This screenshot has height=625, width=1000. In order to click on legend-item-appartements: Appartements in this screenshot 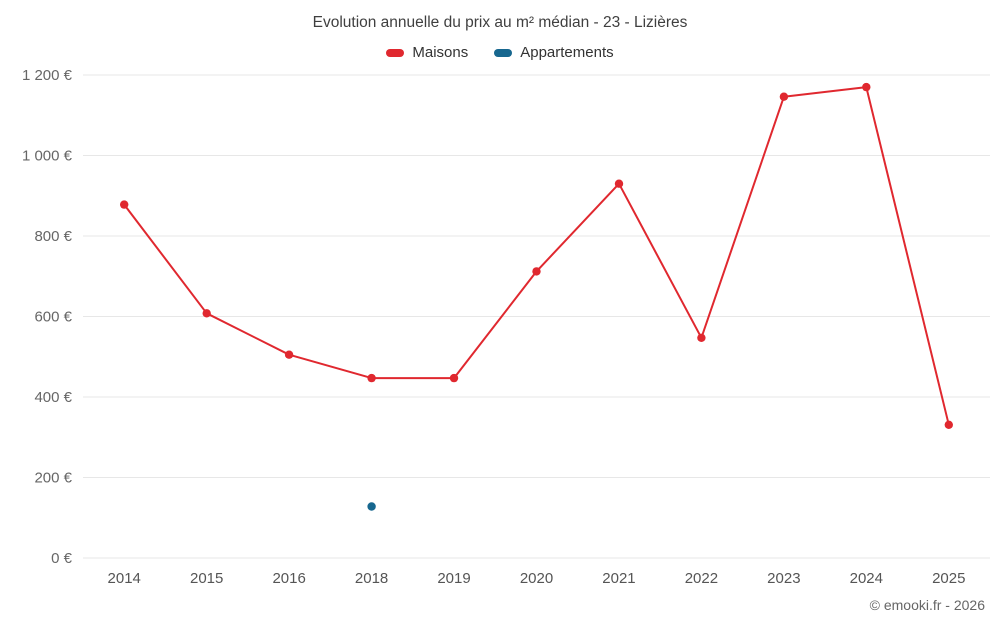, I will do `click(554, 52)`.